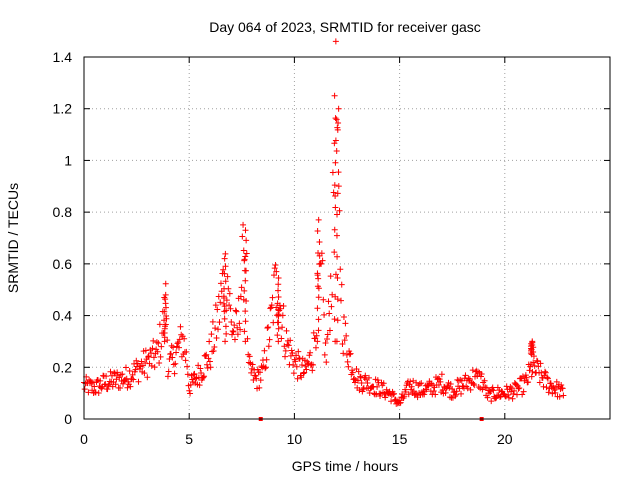 The height and width of the screenshot is (480, 640). What do you see at coordinates (189, 439) in the screenshot?
I see `x-tick-label: 5` at bounding box center [189, 439].